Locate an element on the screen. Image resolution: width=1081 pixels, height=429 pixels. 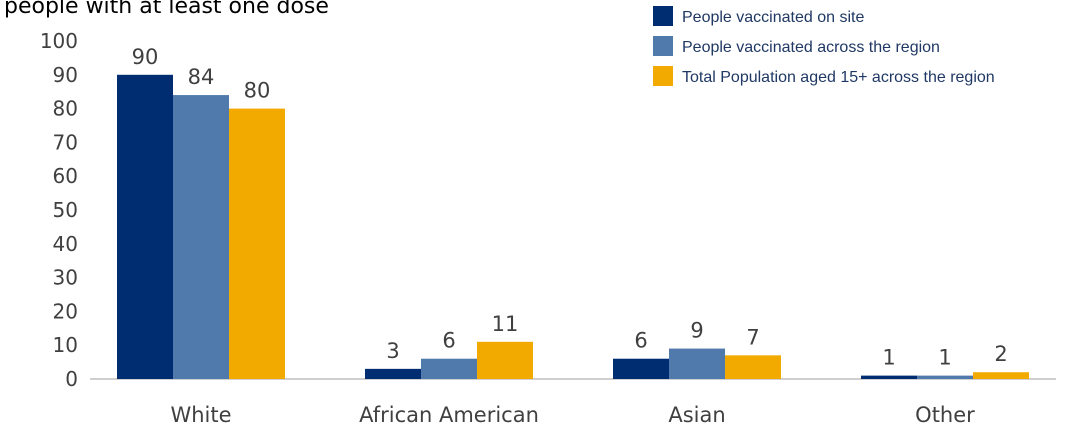
y-tick-label: 80 is located at coordinates (65, 109).